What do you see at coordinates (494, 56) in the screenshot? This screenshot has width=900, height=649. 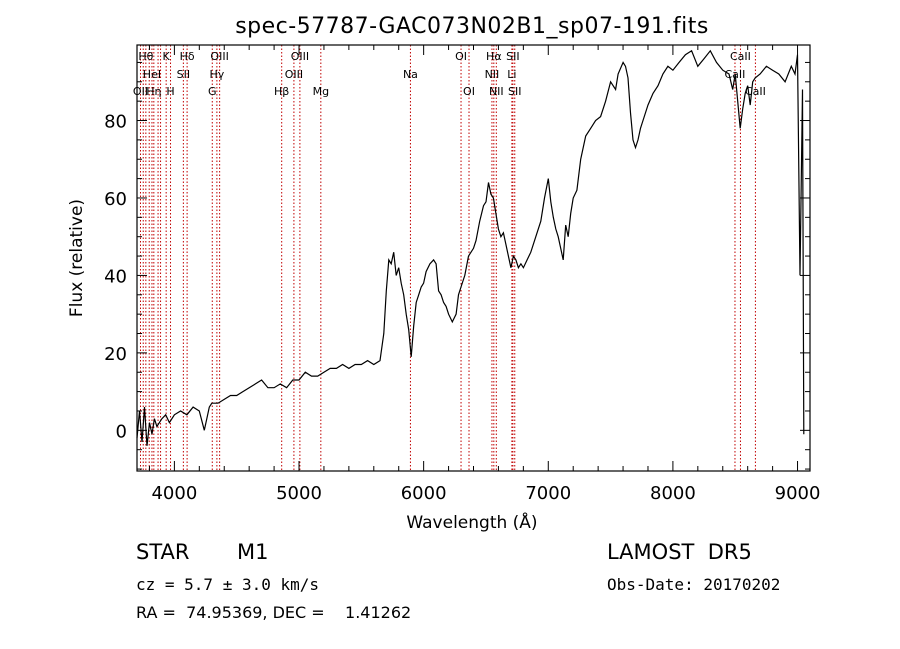 I see `line-marker-label: Hα` at bounding box center [494, 56].